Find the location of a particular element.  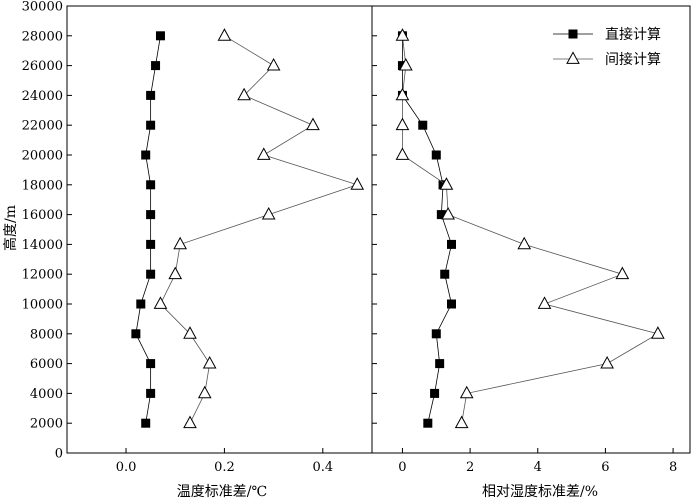

series-left-filled-square is located at coordinates (148, 229).